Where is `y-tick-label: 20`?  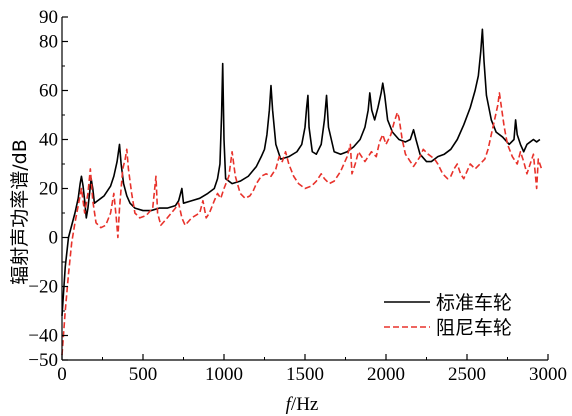 y-tick-label: 20 is located at coordinates (48, 189).